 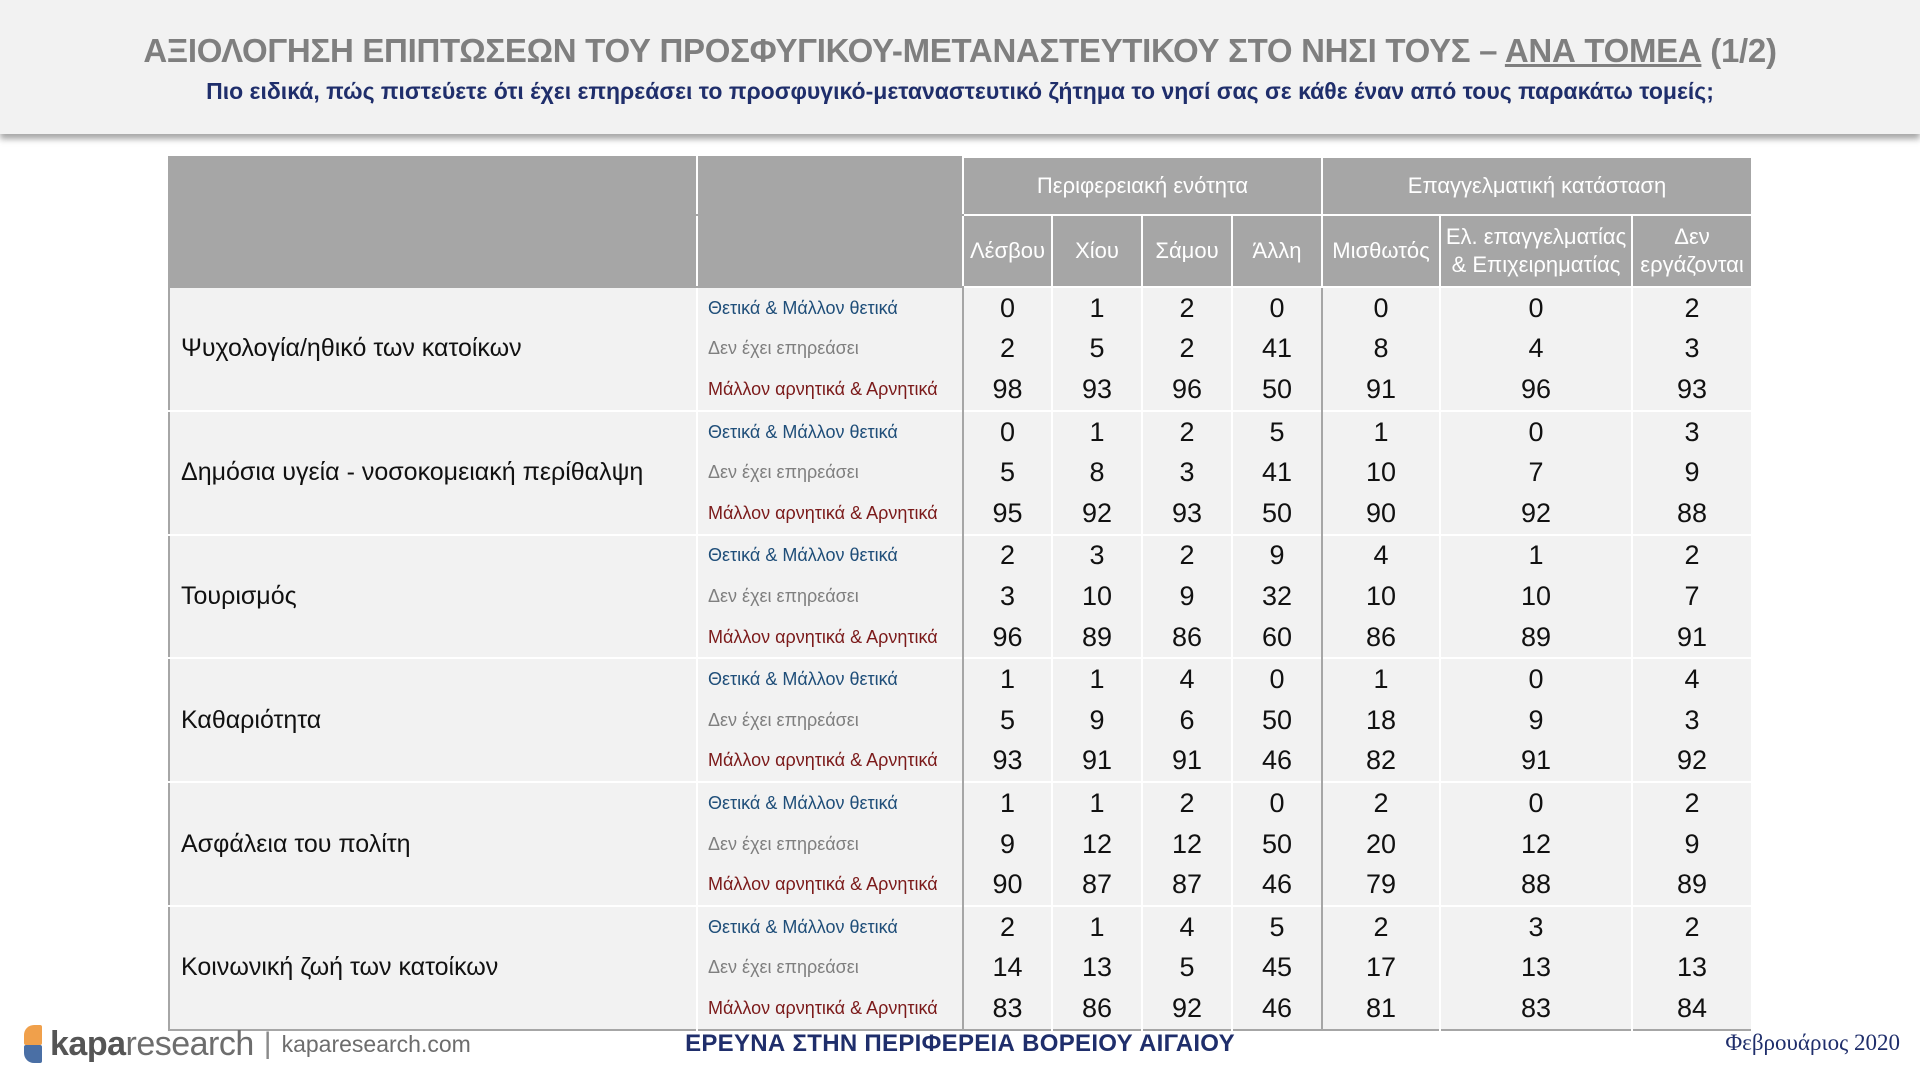 What do you see at coordinates (1537, 678) in the screenshot?
I see `value-cell: 0` at bounding box center [1537, 678].